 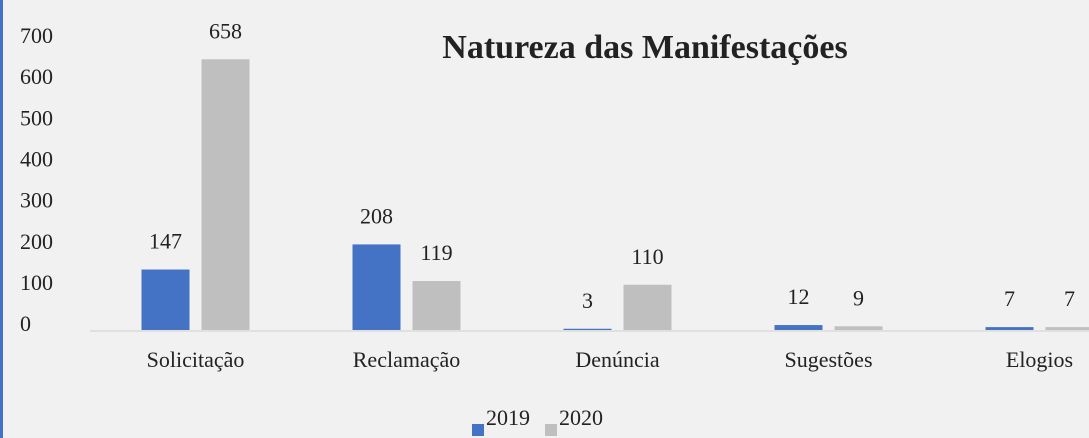 What do you see at coordinates (617, 359) in the screenshot?
I see `x-tick-label: Denúncia` at bounding box center [617, 359].